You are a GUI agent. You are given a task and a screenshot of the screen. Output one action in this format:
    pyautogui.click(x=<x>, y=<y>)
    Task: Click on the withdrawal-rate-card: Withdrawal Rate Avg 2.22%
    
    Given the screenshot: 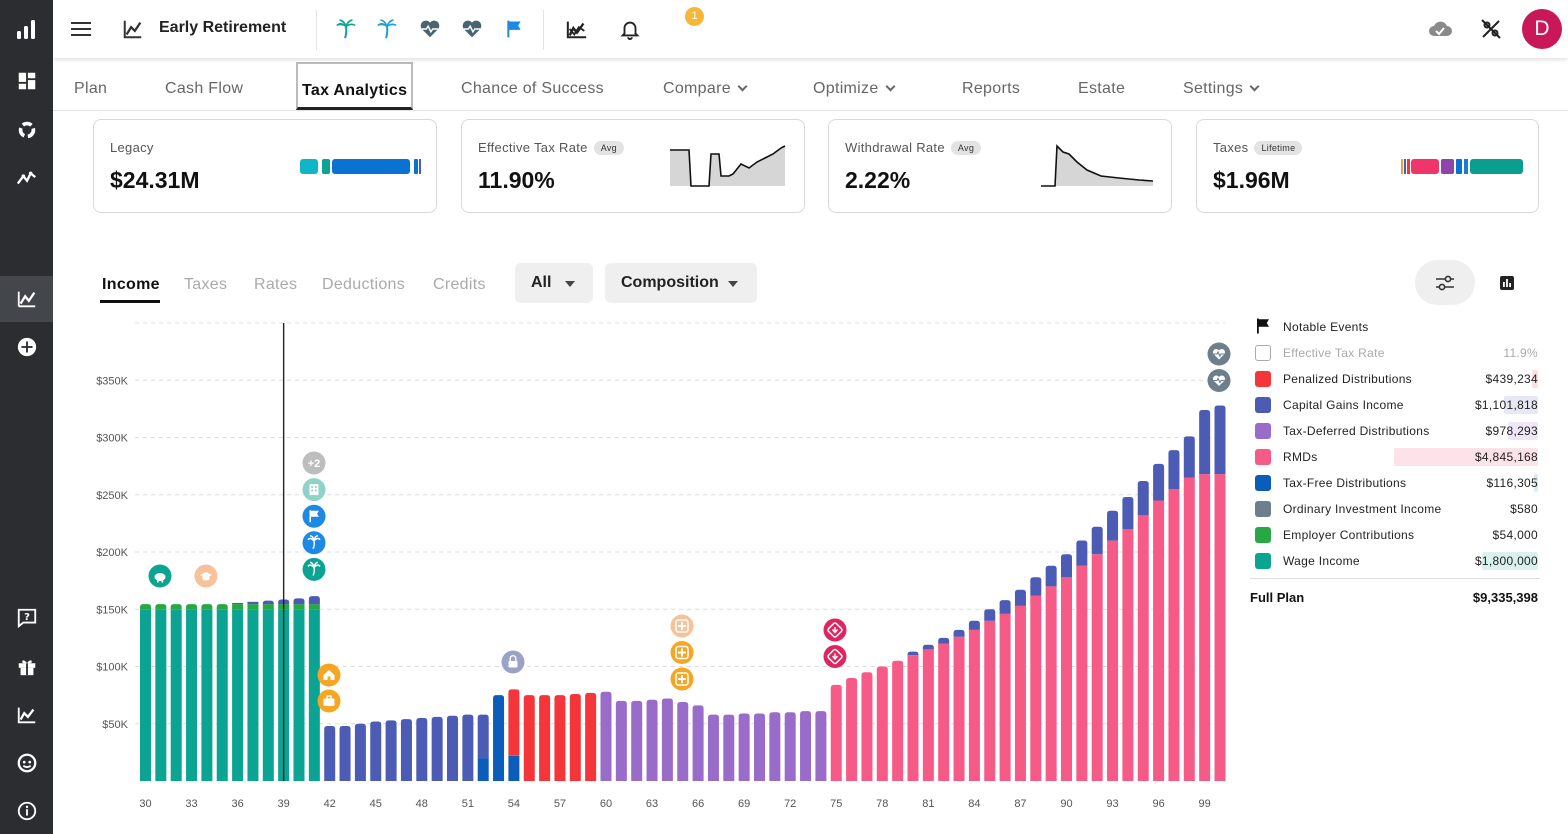 What is the action you would take?
    pyautogui.click(x=1000, y=166)
    